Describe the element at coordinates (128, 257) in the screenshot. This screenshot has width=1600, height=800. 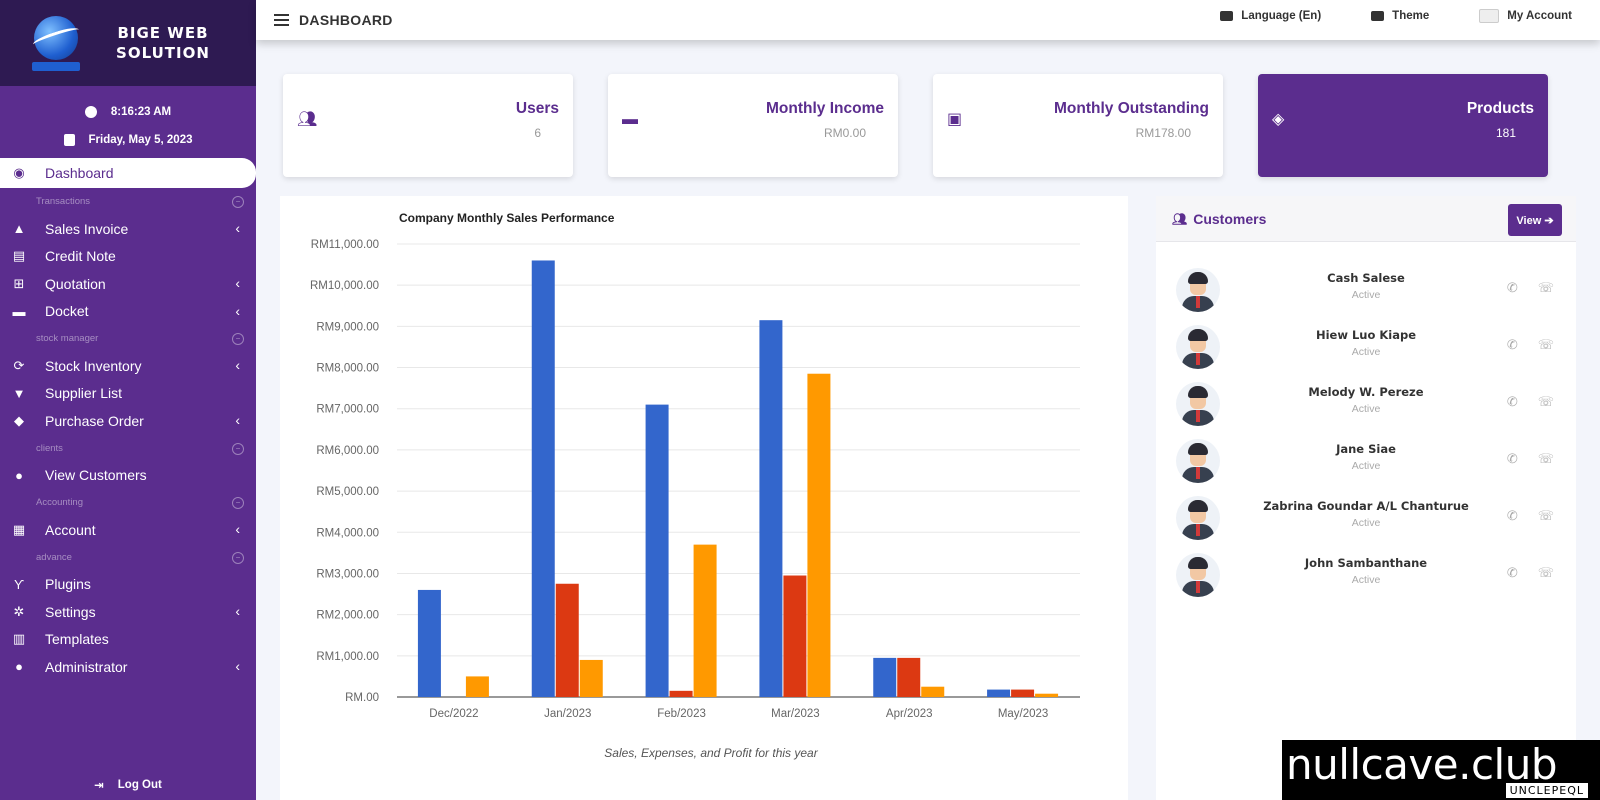
I see `sidebar-item-credit-note: ▤ Credit Note` at that location.